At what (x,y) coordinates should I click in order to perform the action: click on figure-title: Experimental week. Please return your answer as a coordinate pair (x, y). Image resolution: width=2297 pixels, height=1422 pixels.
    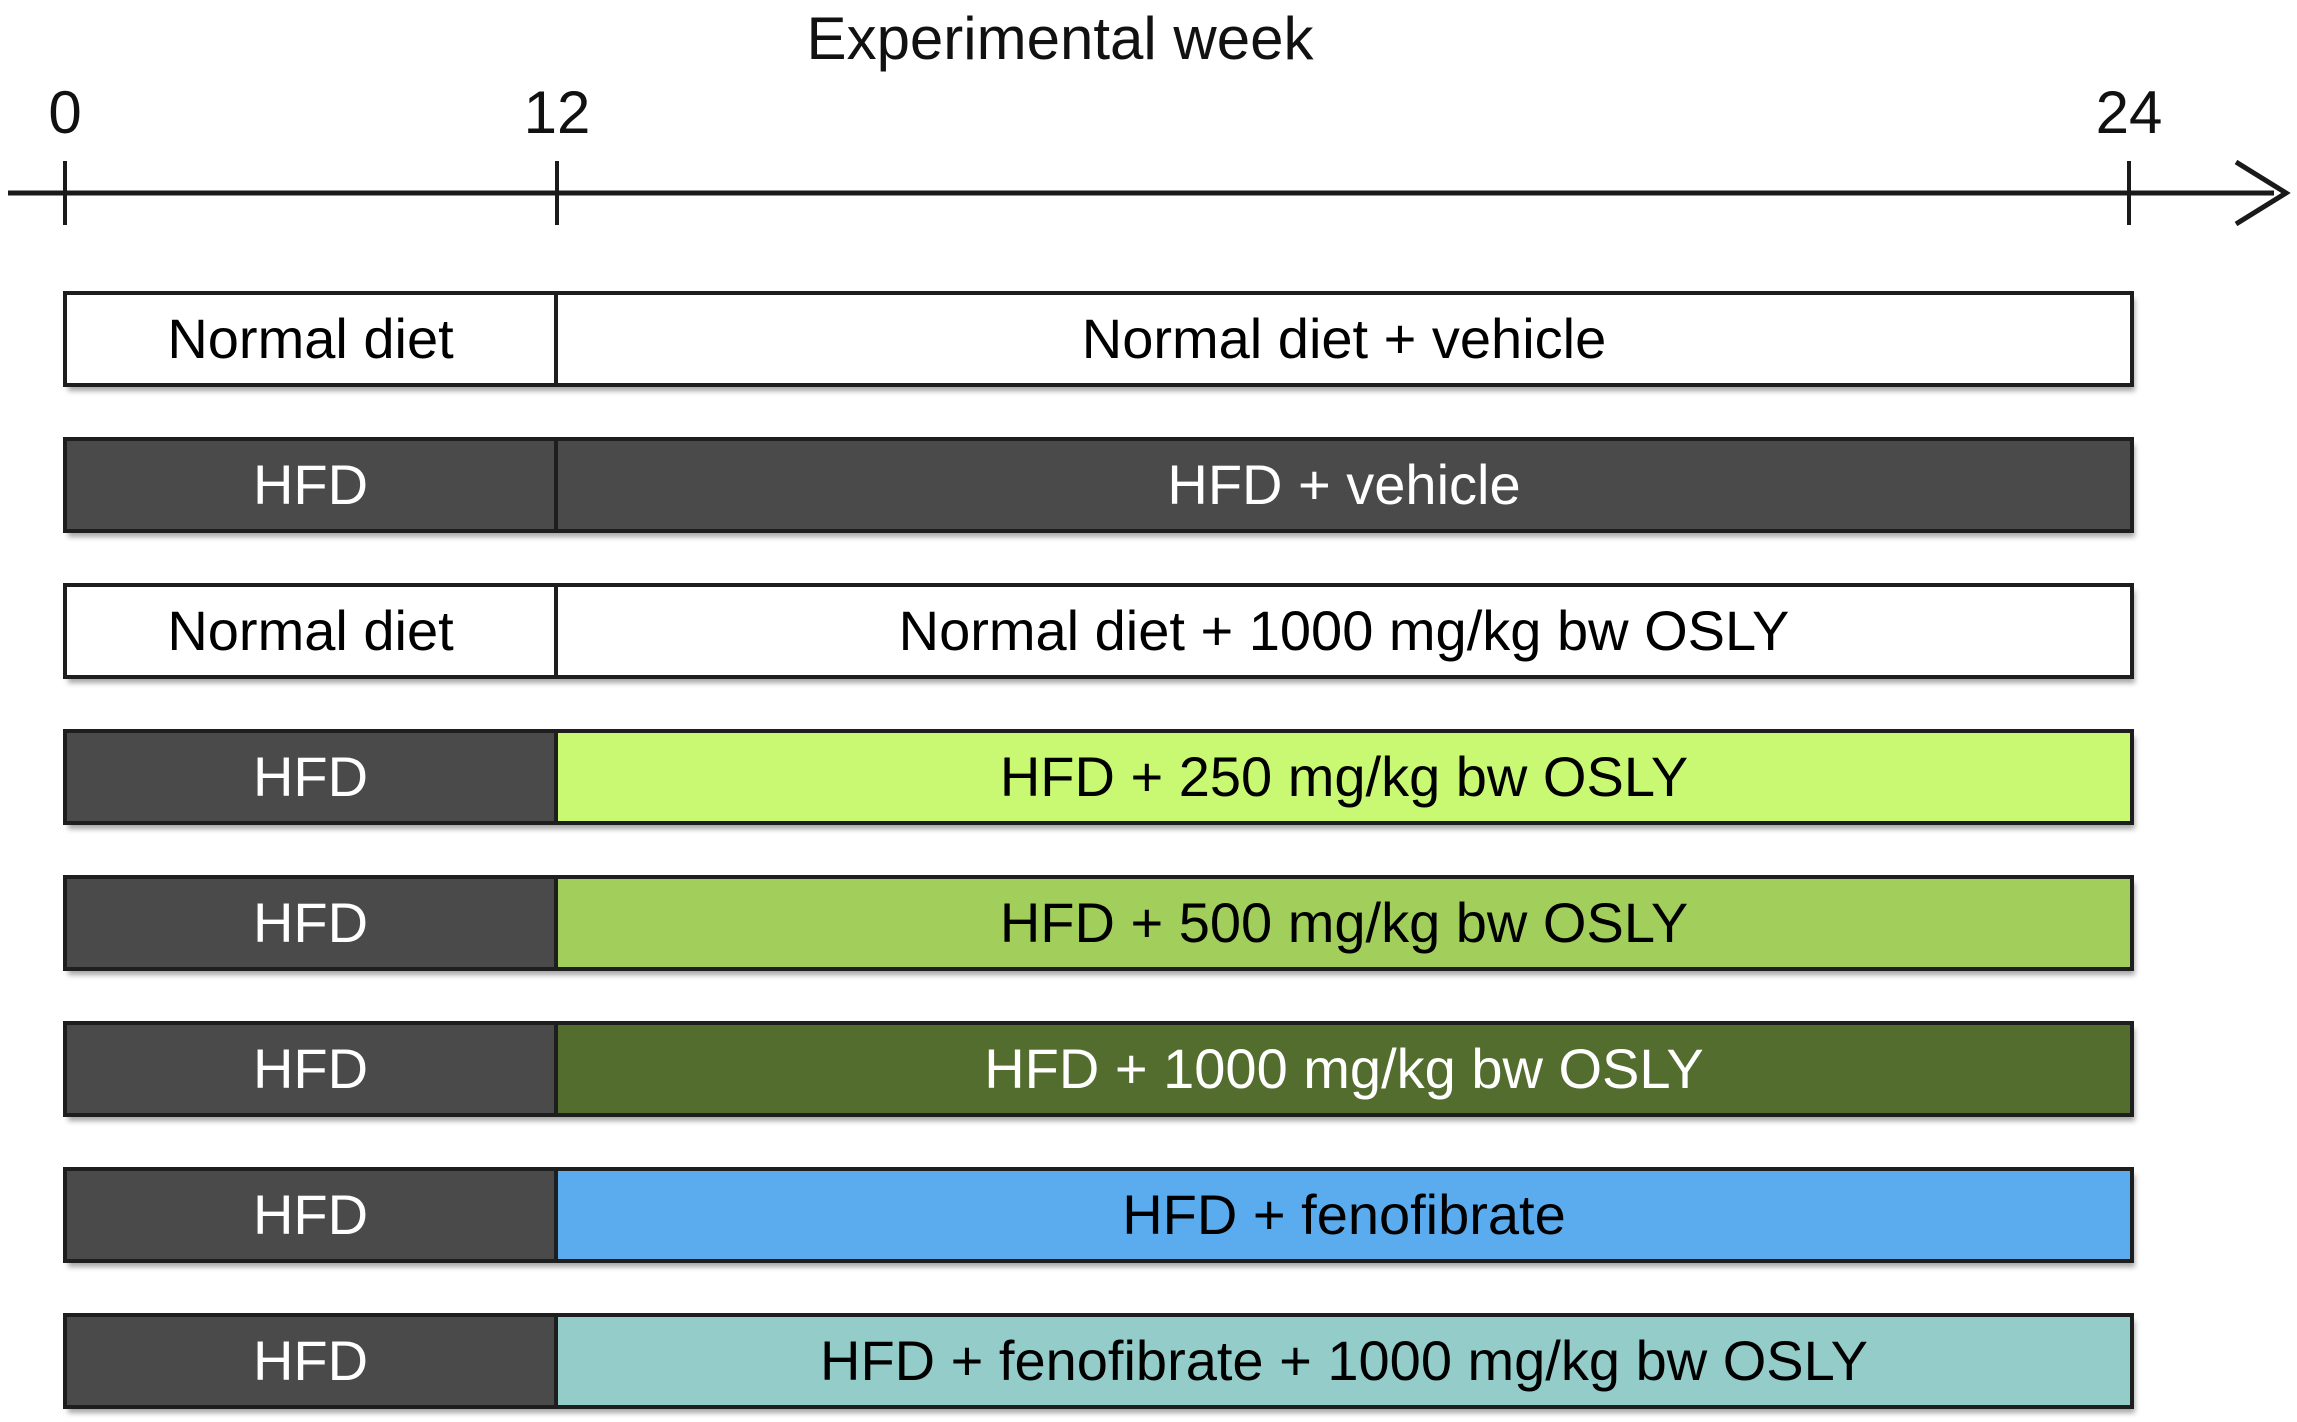
    Looking at the image, I should click on (1060, 38).